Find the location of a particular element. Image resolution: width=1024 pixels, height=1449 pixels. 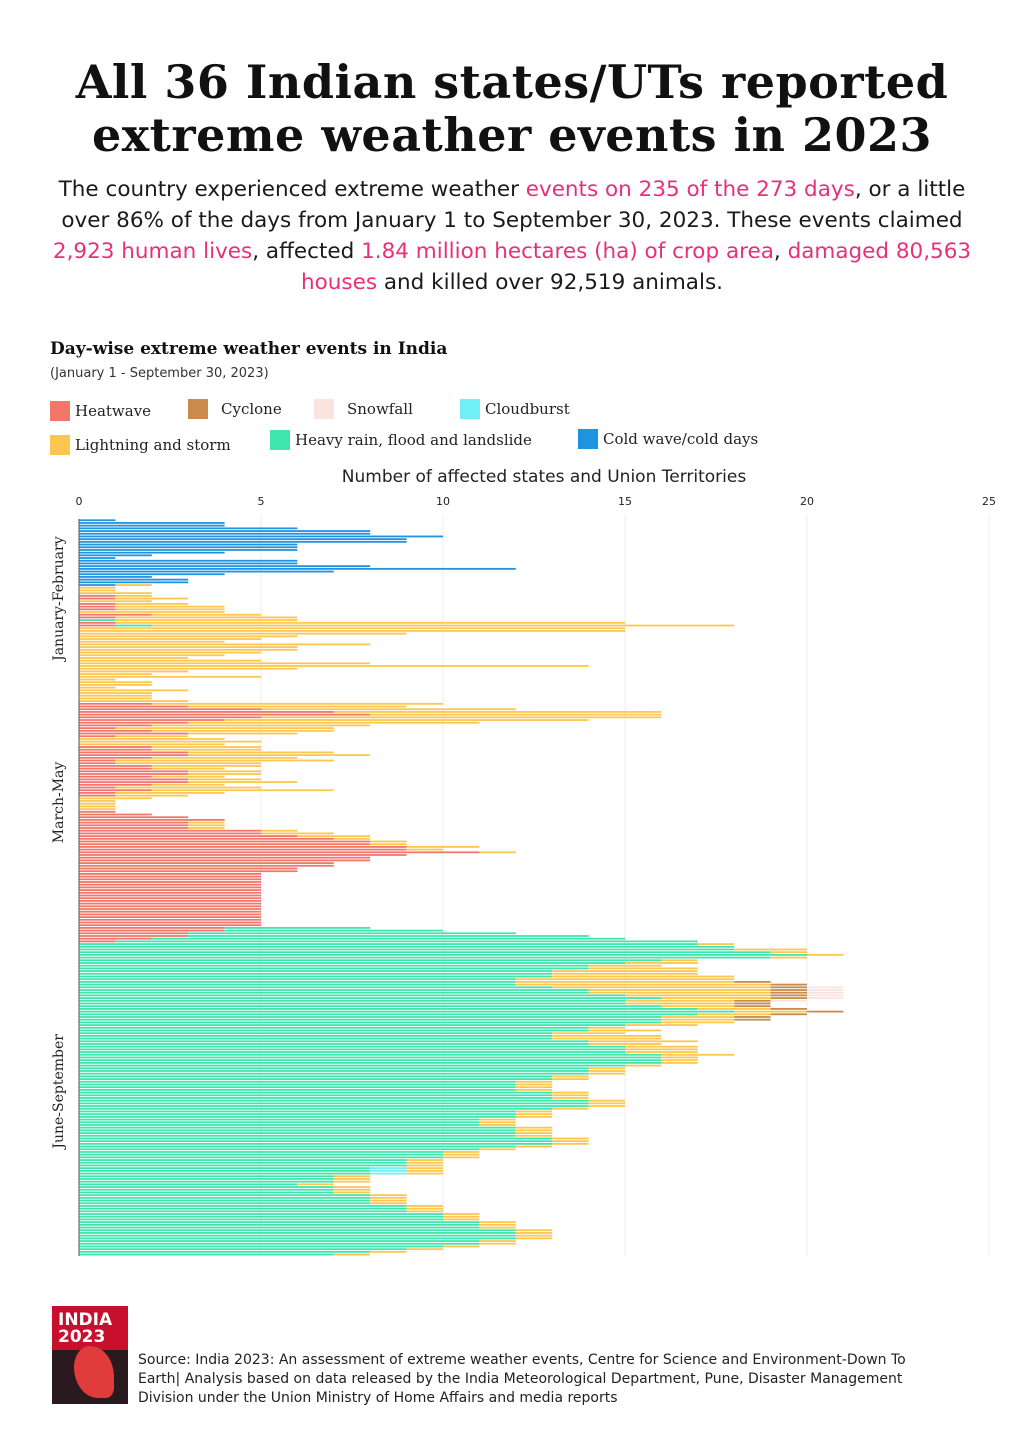

chart-subtitle: (January 1 - September 30, 2023) is located at coordinates (159, 373).